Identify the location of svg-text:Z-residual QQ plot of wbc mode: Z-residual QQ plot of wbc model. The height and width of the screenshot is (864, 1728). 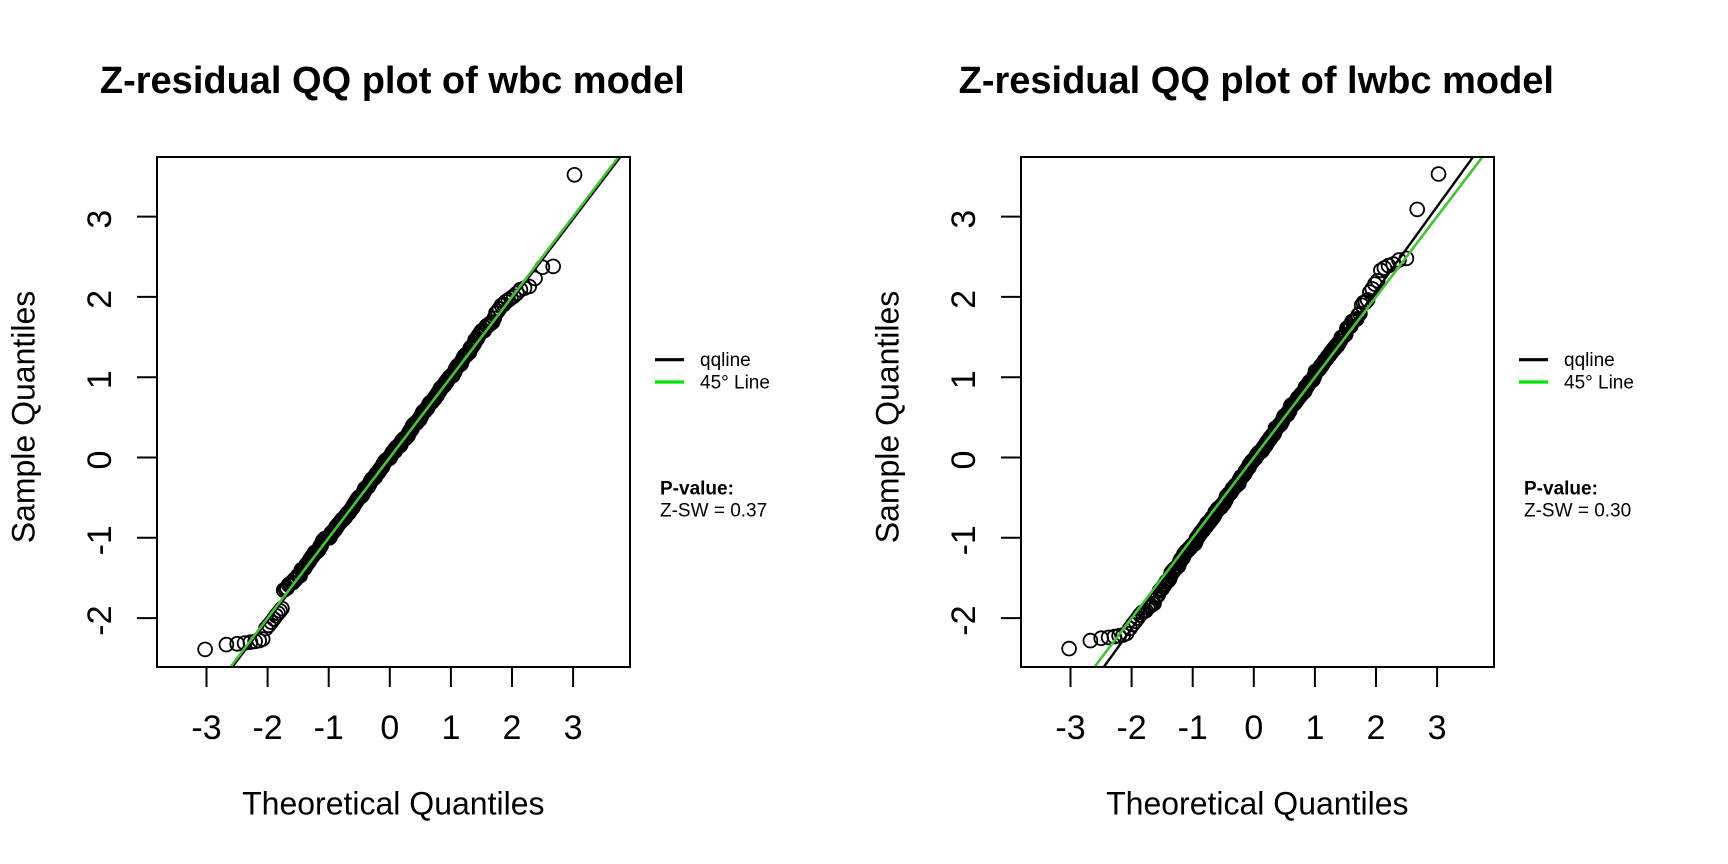
(392, 81).